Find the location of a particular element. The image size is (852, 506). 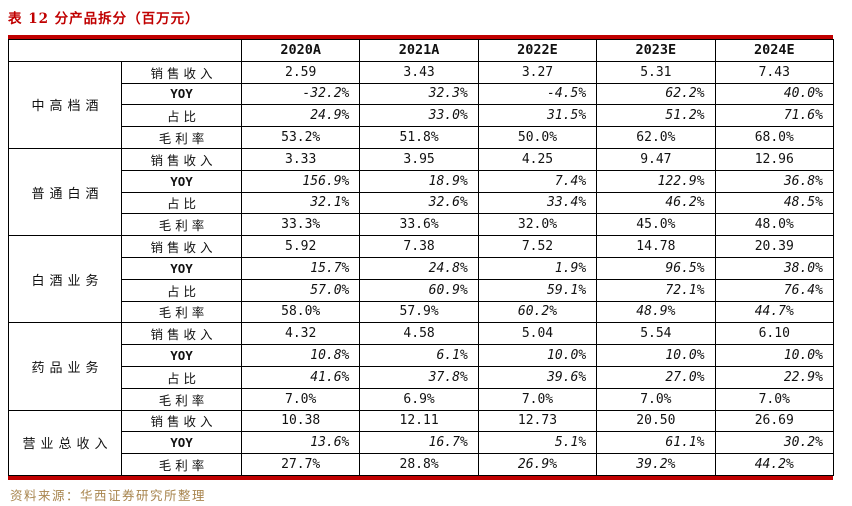

value-cell: 20.50 is located at coordinates (656, 421).